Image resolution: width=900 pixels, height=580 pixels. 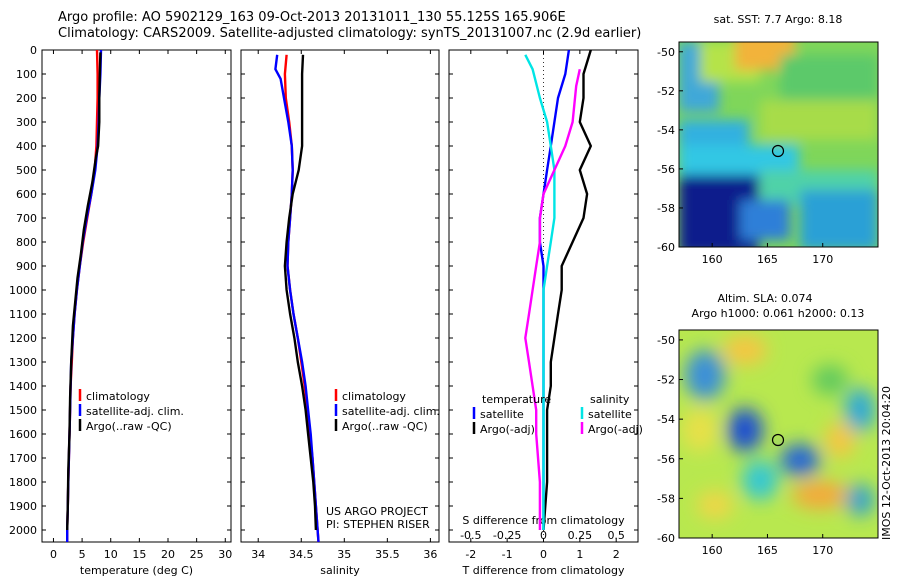 What do you see at coordinates (26, 266) in the screenshot?
I see `y-tick-label: 900` at bounding box center [26, 266].